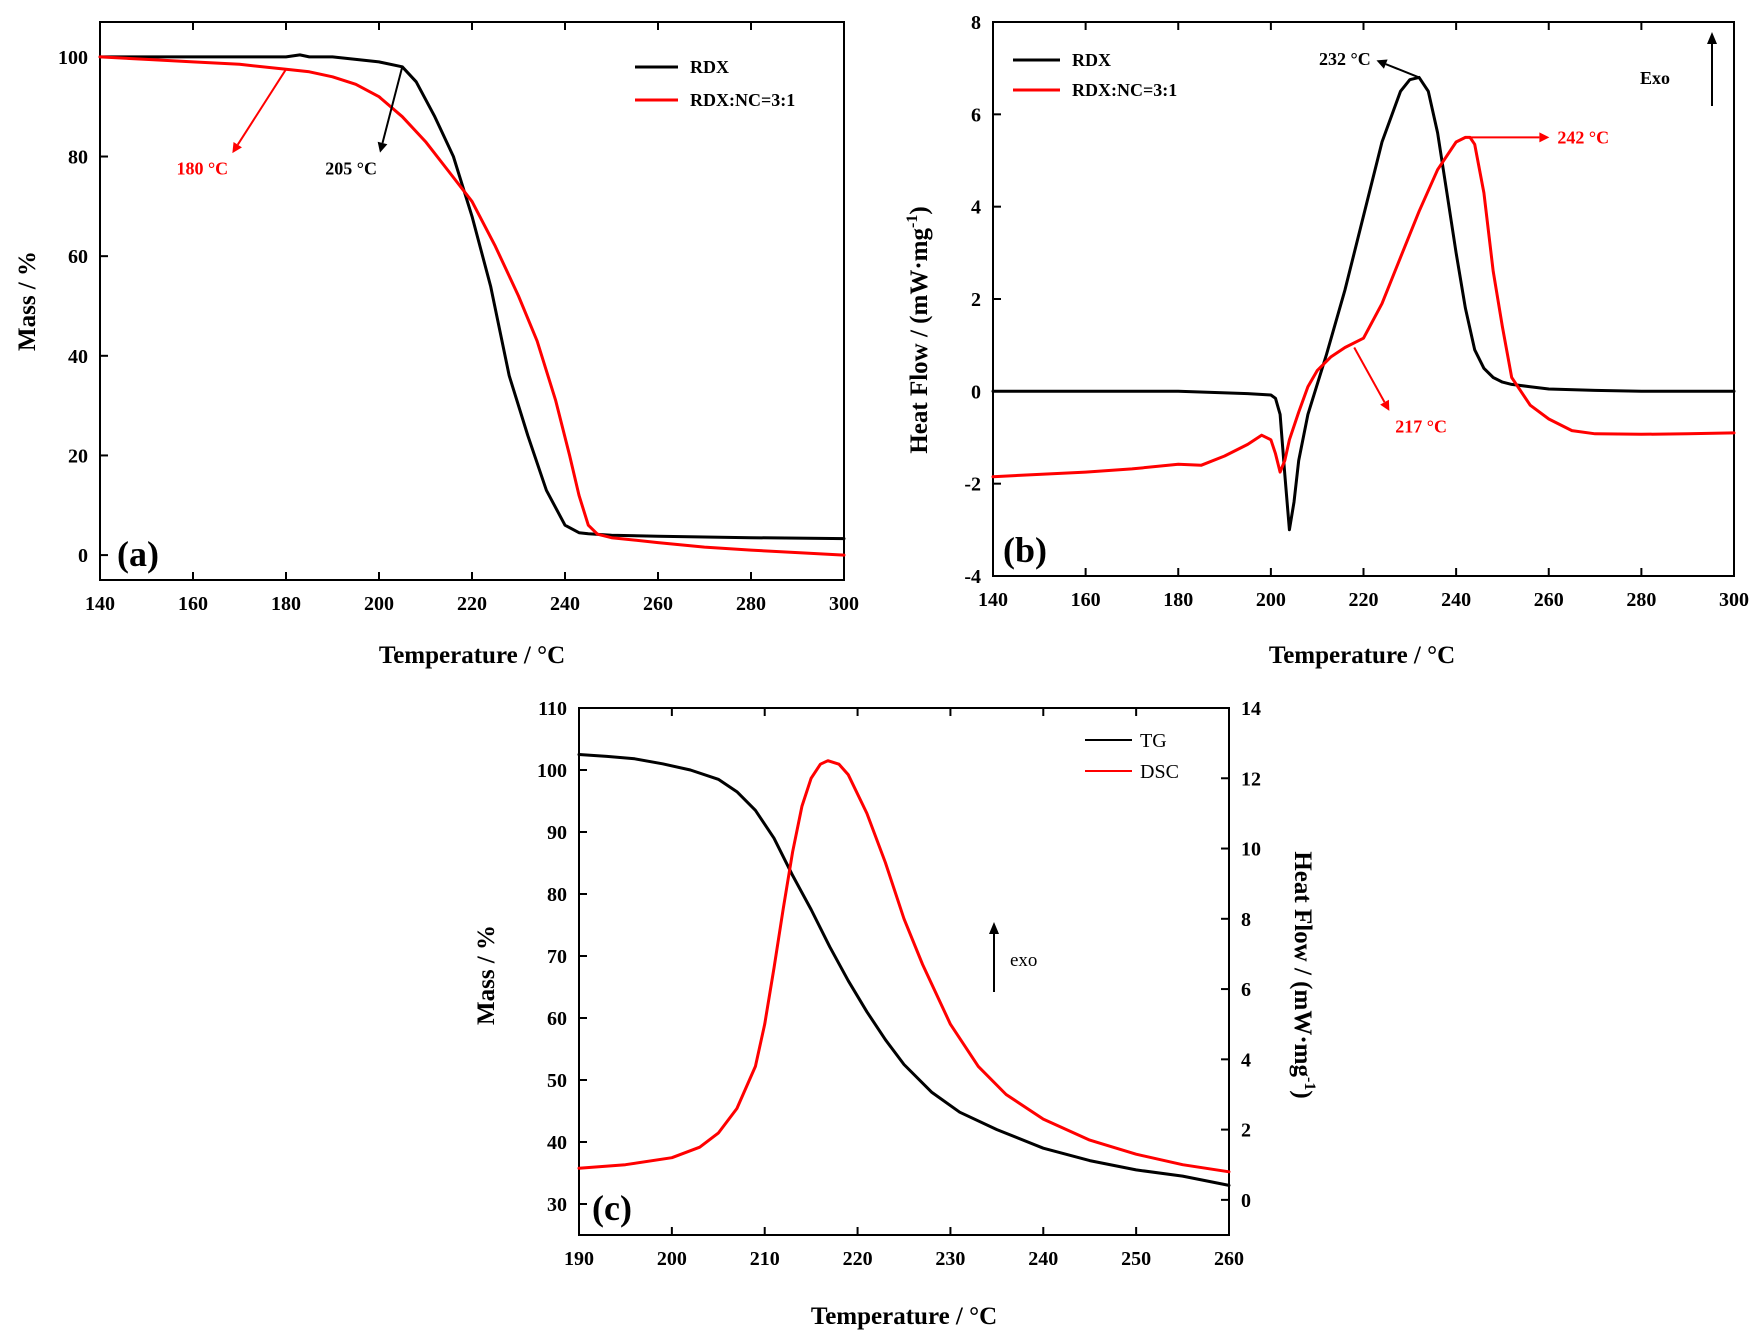 The width and height of the screenshot is (1764, 1344). What do you see at coordinates (976, 208) in the screenshot?
I see `y-tick-label: 4` at bounding box center [976, 208].